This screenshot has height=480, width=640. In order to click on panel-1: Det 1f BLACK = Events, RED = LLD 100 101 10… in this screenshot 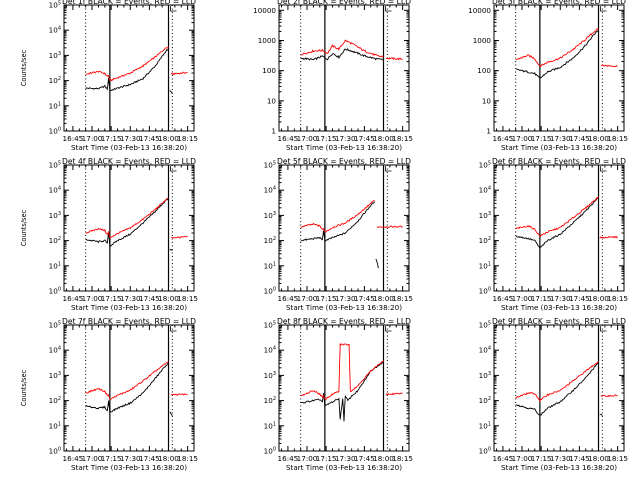, I will do `click(109, 76)`.